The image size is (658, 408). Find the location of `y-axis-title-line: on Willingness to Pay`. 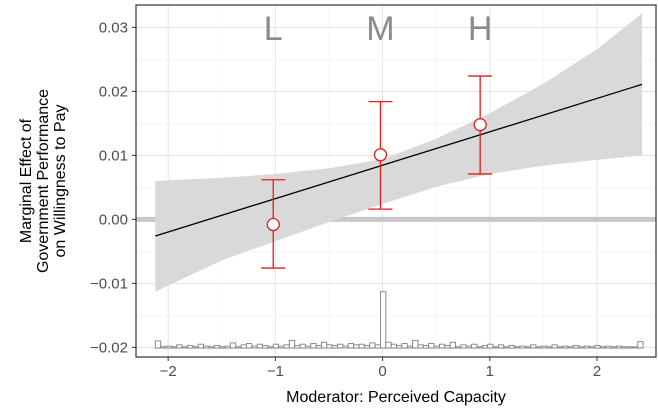

y-axis-title-line: on Willingness to Pay is located at coordinates (60, 181).